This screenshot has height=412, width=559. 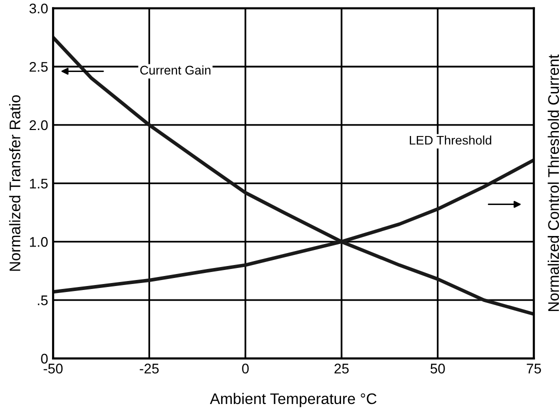 I want to click on y-tick-label: 1.5, so click(x=39, y=183).